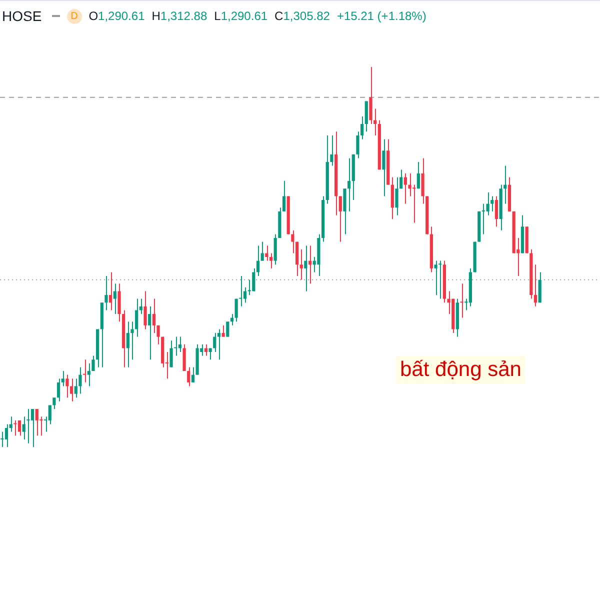 This screenshot has width=600, height=600. Describe the element at coordinates (74, 16) in the screenshot. I see `text: D` at that location.